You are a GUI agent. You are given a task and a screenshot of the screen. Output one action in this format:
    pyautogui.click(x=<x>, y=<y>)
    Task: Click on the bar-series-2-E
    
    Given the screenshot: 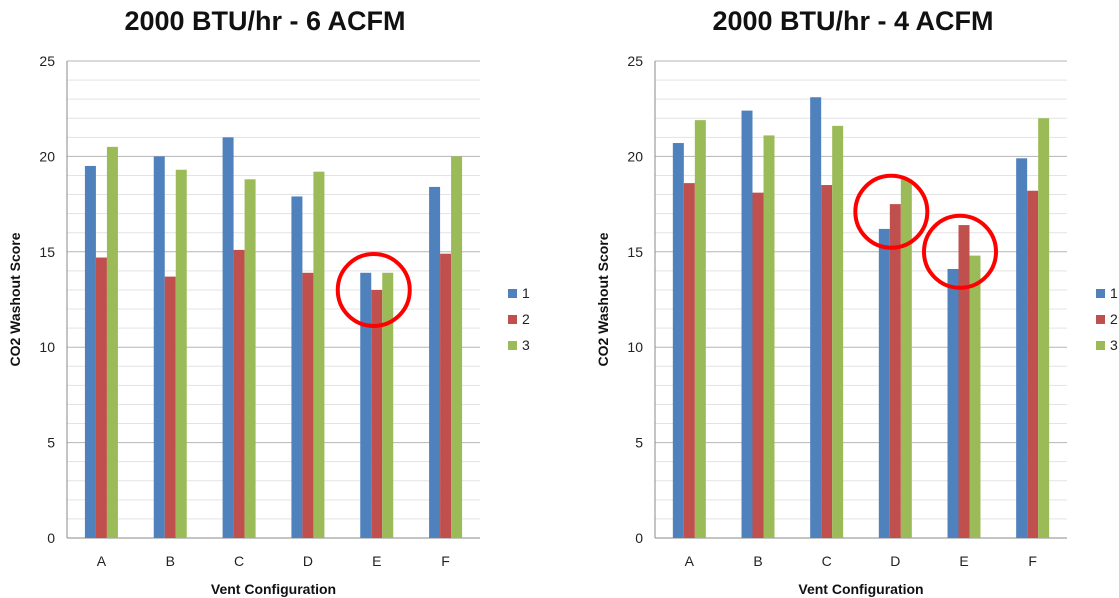 What is the action you would take?
    pyautogui.click(x=964, y=381)
    